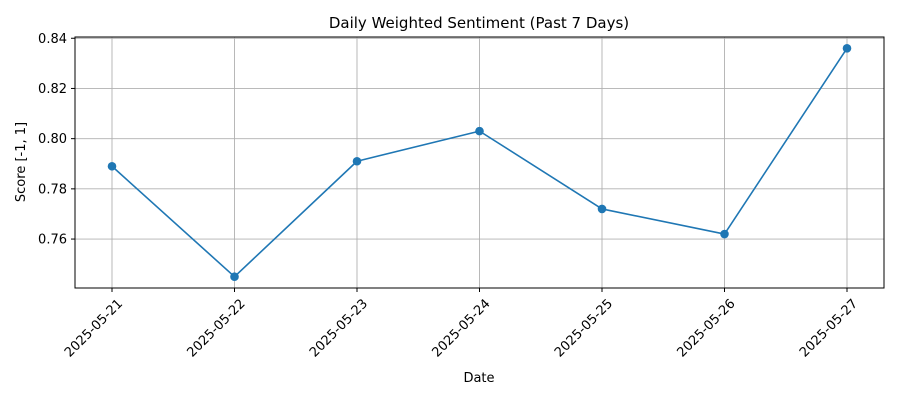 This screenshot has height=405, width=900. What do you see at coordinates (52, 139) in the screenshot?
I see `y-tick-label: 0.80` at bounding box center [52, 139].